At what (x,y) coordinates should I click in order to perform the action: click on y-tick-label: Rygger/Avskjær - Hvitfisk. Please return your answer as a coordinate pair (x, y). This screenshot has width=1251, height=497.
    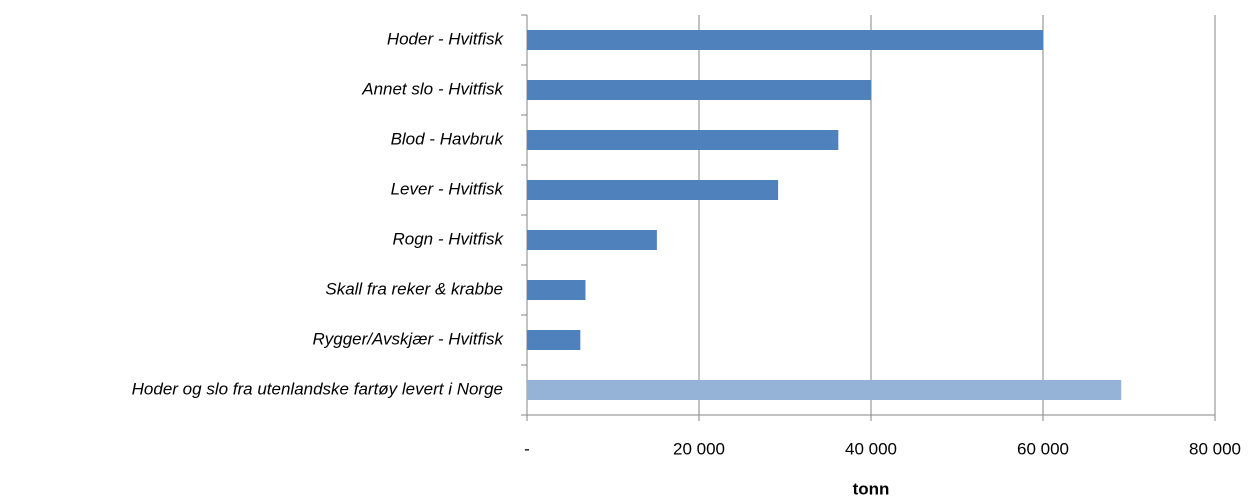
    Looking at the image, I should click on (409, 338).